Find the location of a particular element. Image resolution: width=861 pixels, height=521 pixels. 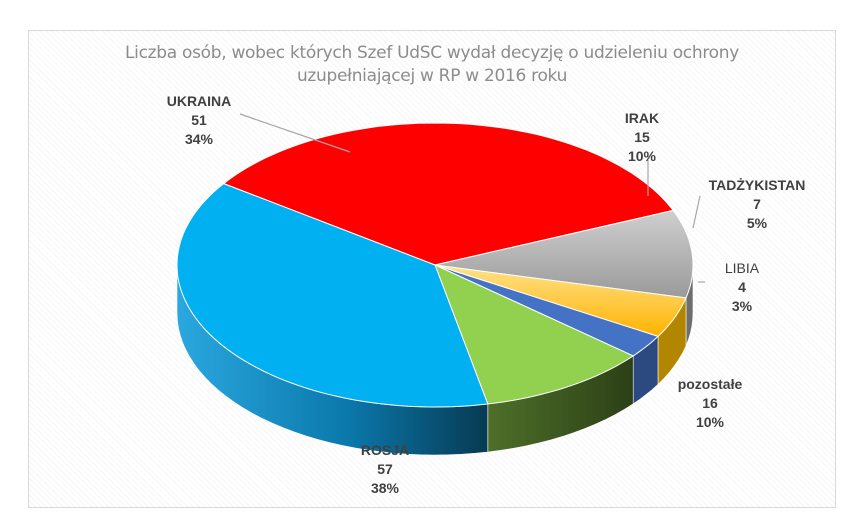

label-ukraina: UKRAINA 51 34% is located at coordinates (199, 120).